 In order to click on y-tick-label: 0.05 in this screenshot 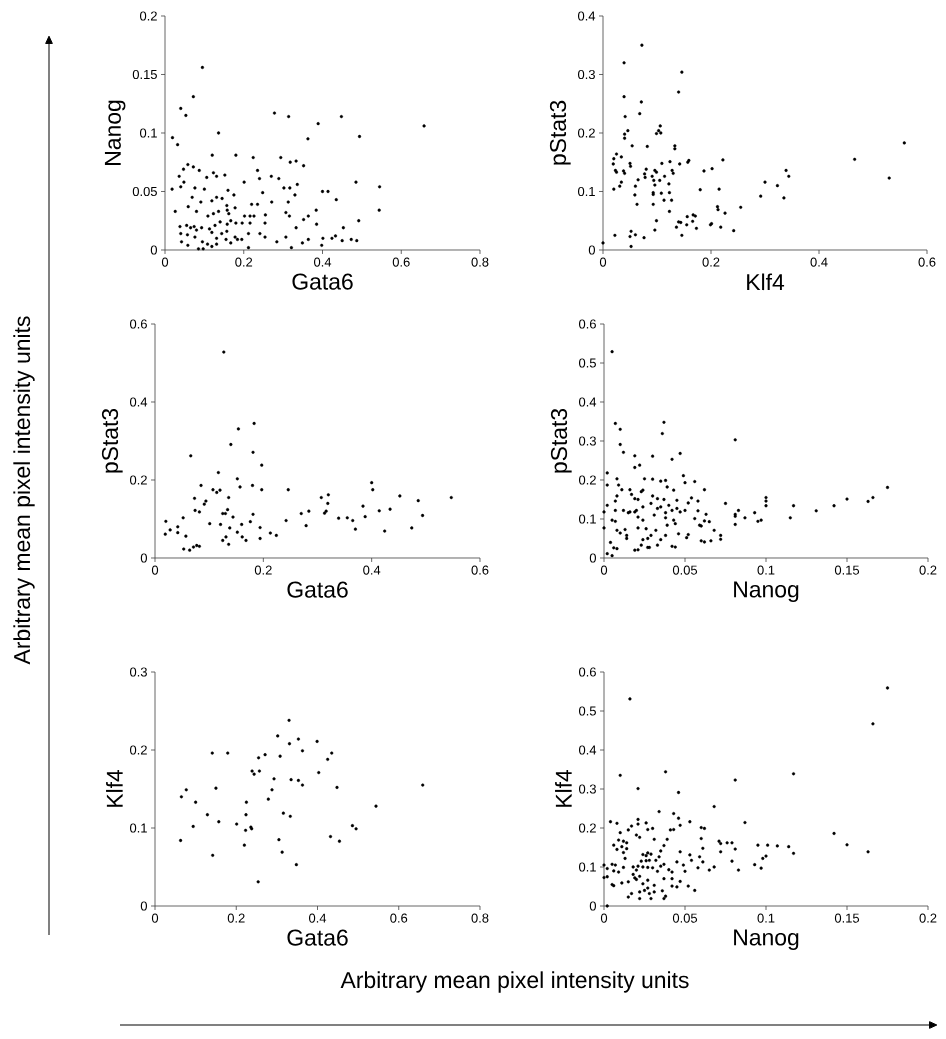, I will do `click(144, 191)`.